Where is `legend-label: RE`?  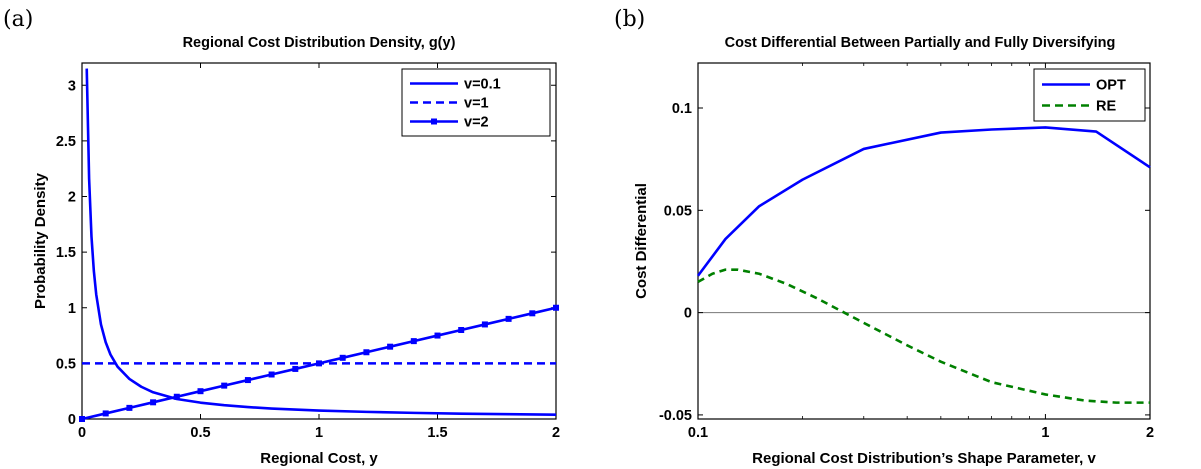 legend-label: RE is located at coordinates (1106, 107).